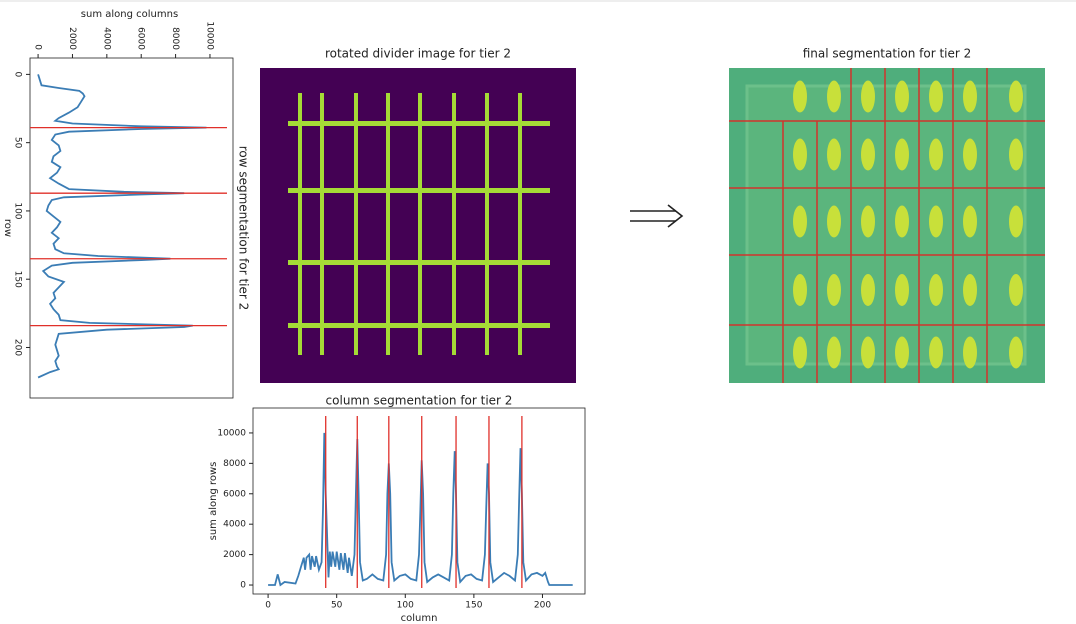  Describe the element at coordinates (657, 216) in the screenshot. I see `implies-arrow` at that location.